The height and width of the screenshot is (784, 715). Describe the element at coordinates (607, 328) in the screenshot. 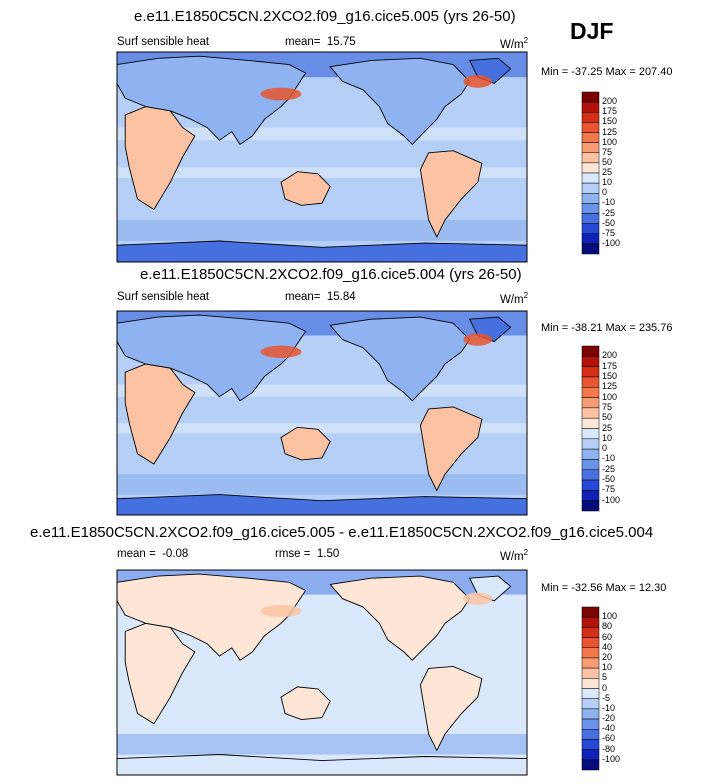

I see `panel-2-minmax: Min = -38.21 Max = 235.76` at that location.